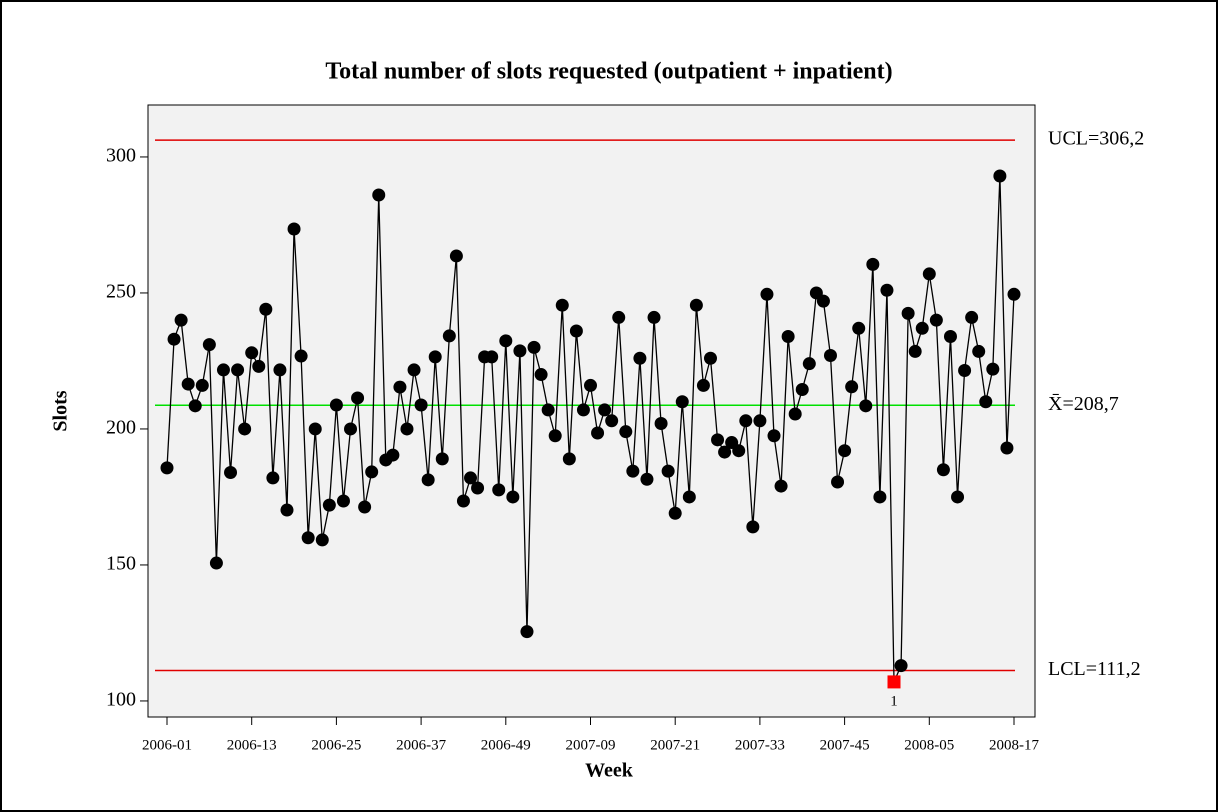  I want to click on control-limit-label: UCL=306,2, so click(1096, 139).